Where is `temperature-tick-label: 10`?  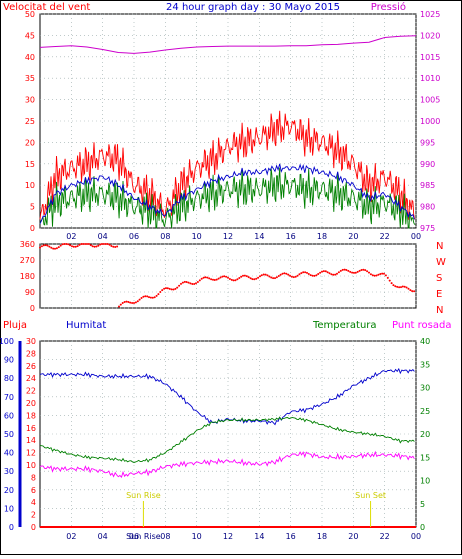
temperature-tick-label: 10 is located at coordinates (425, 481).